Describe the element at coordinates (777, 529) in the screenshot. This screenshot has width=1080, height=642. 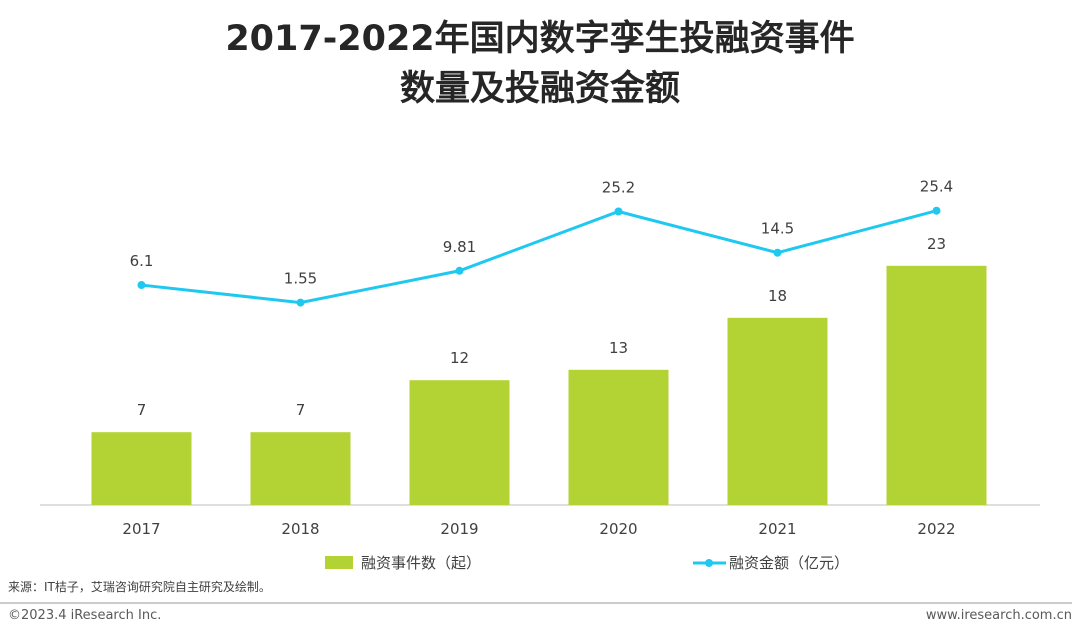
I see `x-tick-label: 2021` at that location.